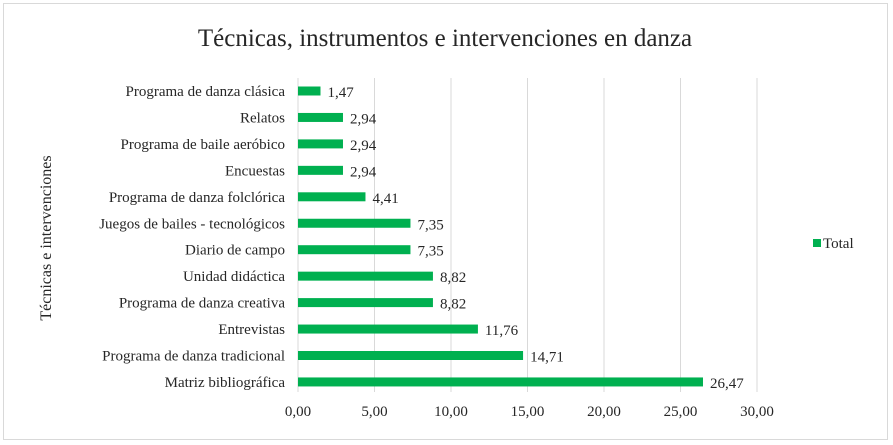 This screenshot has height=445, width=893. Describe the element at coordinates (727, 384) in the screenshot. I see `data-label: 26,47` at that location.